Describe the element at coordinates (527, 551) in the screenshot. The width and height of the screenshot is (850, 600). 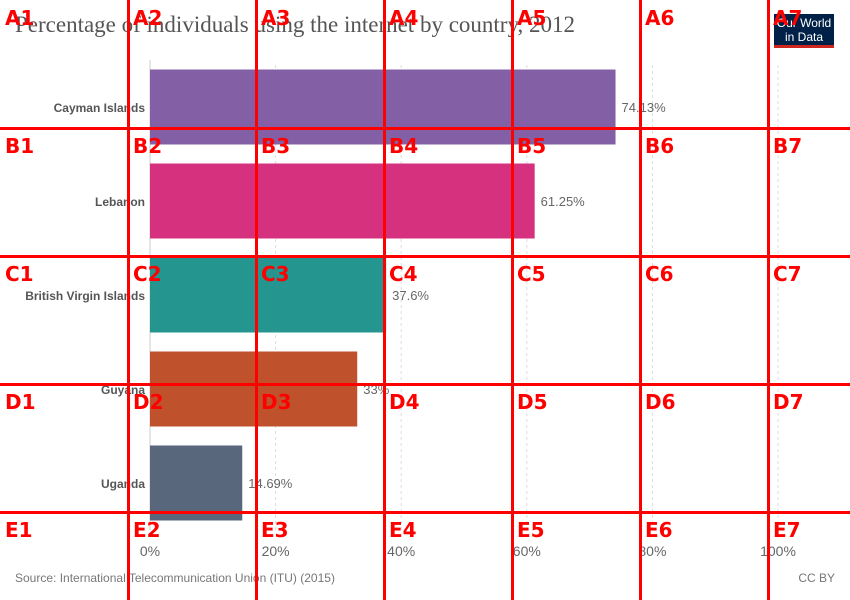
I see `x-tick-label: 60%` at that location.